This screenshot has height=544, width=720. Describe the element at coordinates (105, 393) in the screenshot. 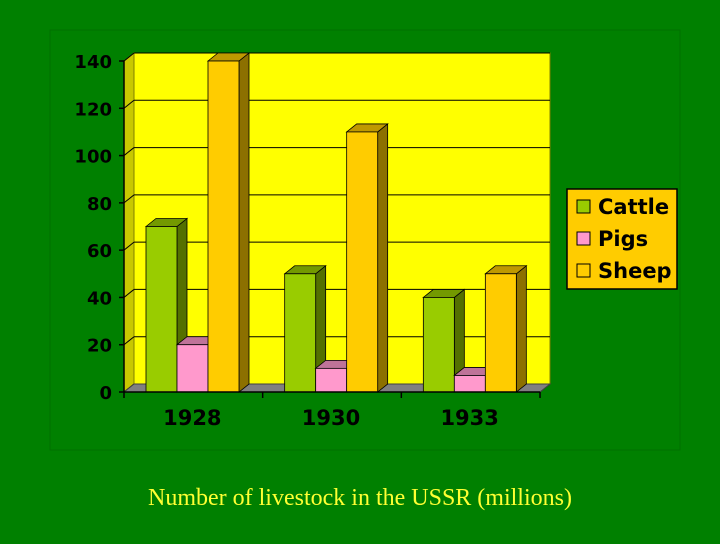

I see `y-tick-label: 0` at that location.